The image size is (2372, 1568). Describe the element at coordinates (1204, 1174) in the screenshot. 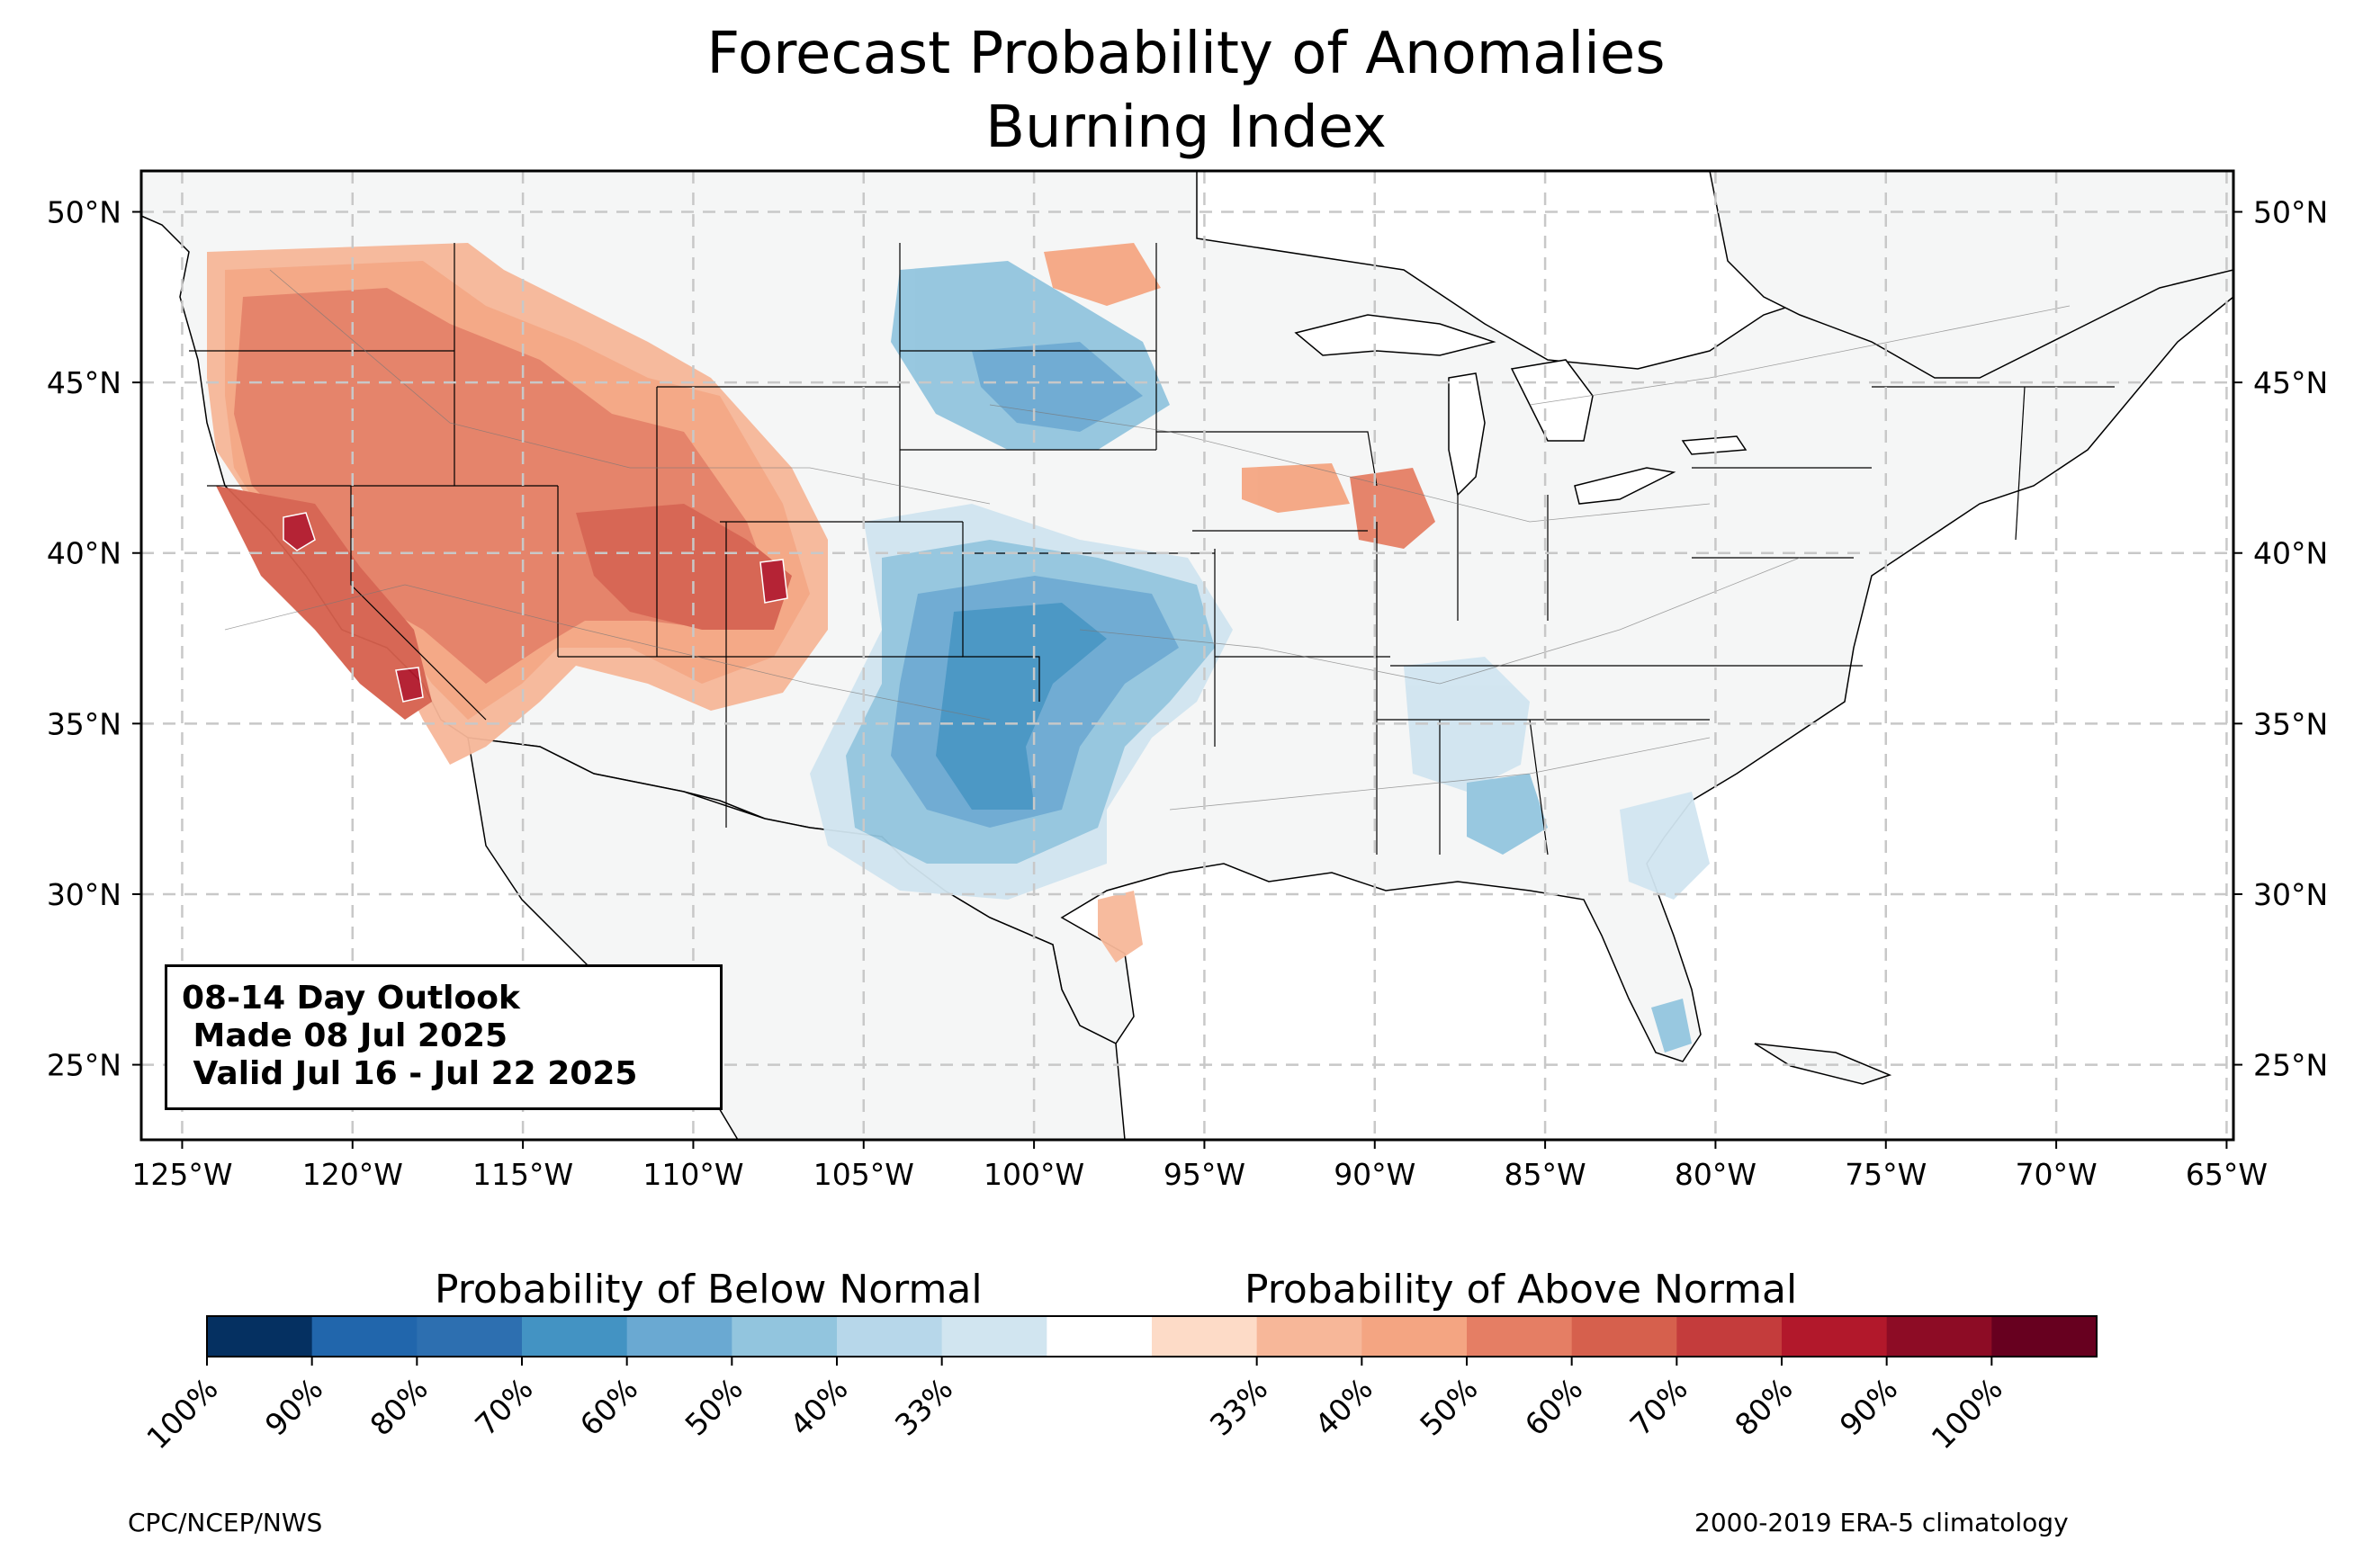

I see `lon-tick-label: 95°W` at that location.